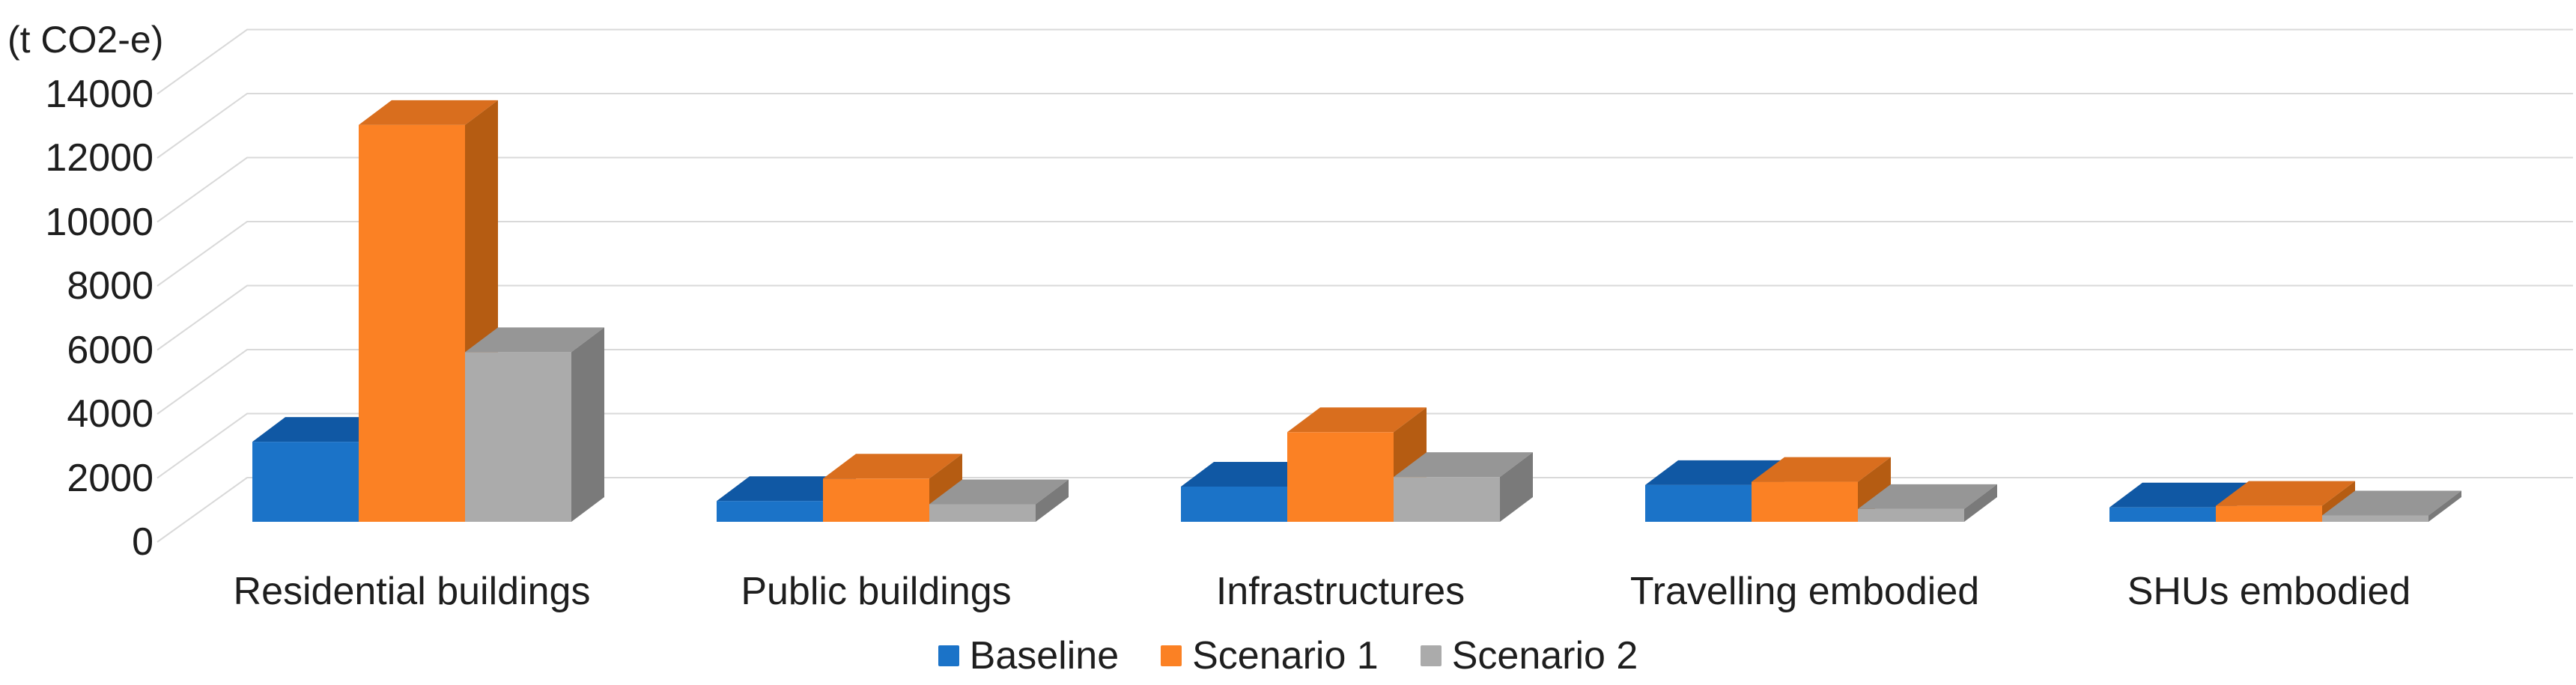  What do you see at coordinates (110, 414) in the screenshot?
I see `y-tick-label: 4000` at bounding box center [110, 414].